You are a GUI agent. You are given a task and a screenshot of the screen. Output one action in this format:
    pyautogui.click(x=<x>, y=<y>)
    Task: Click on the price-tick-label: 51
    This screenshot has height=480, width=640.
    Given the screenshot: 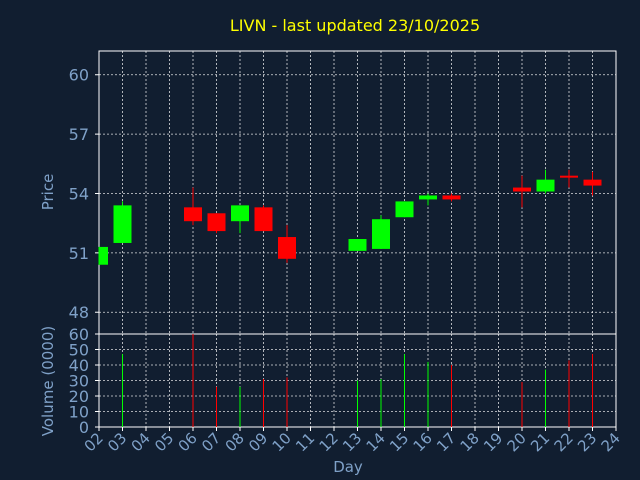 What is the action you would take?
    pyautogui.click(x=79, y=253)
    